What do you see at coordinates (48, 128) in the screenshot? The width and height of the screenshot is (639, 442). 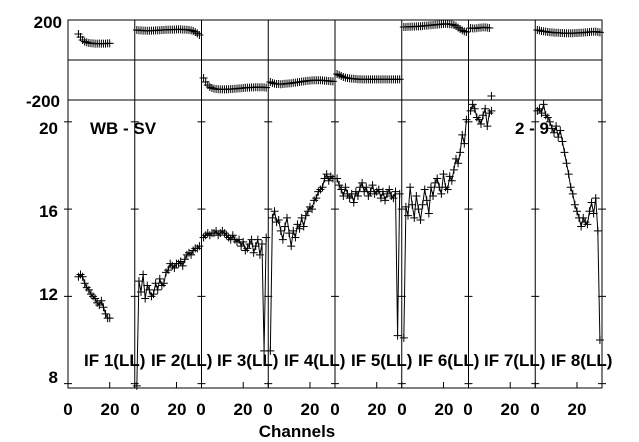 I see `amp-tick-20: 20` at bounding box center [48, 128].